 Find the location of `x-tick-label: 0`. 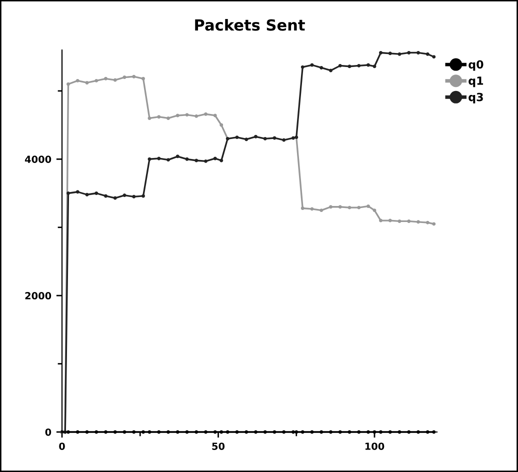

x-tick-label: 0 is located at coordinates (62, 446).